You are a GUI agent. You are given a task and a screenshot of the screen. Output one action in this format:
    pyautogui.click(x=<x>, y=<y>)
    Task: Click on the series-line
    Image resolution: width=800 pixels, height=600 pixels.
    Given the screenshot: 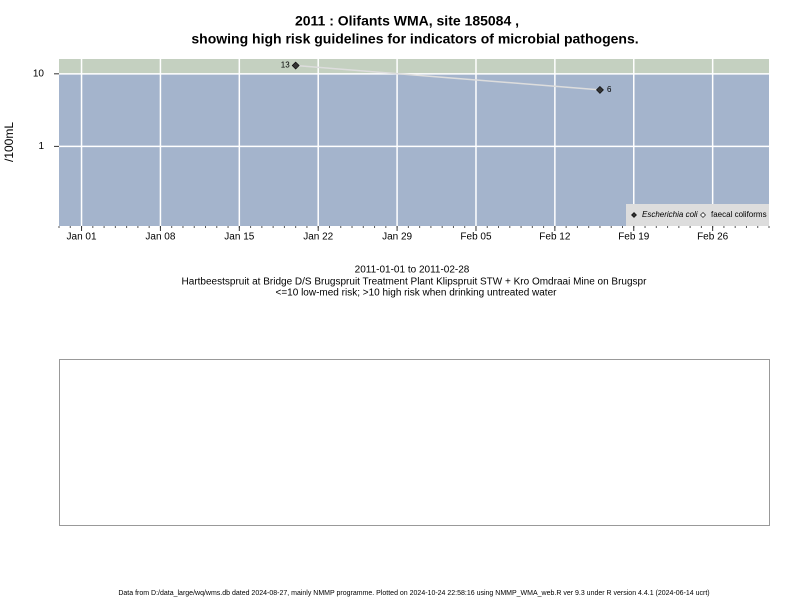 What is the action you would take?
    pyautogui.click(x=448, y=77)
    